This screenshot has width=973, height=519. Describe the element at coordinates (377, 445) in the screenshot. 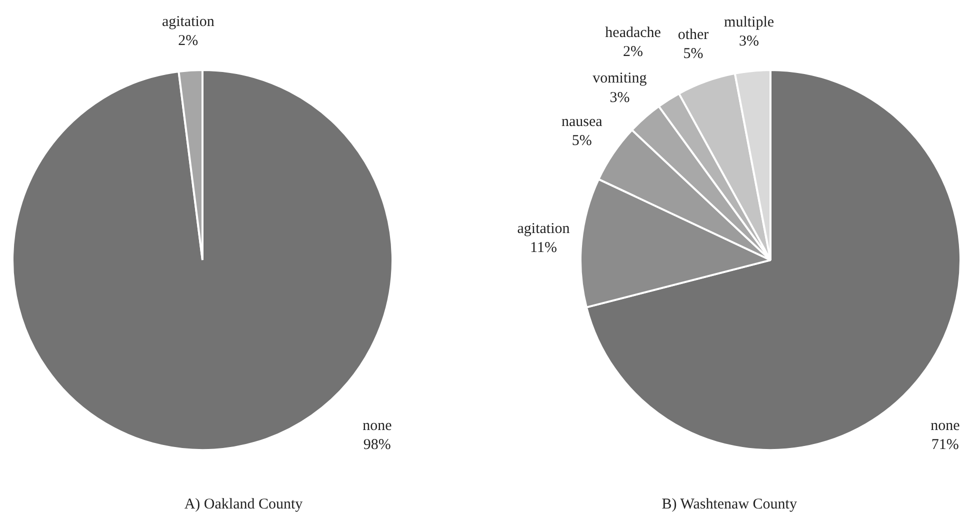

I see `data-label: 98%` at that location.